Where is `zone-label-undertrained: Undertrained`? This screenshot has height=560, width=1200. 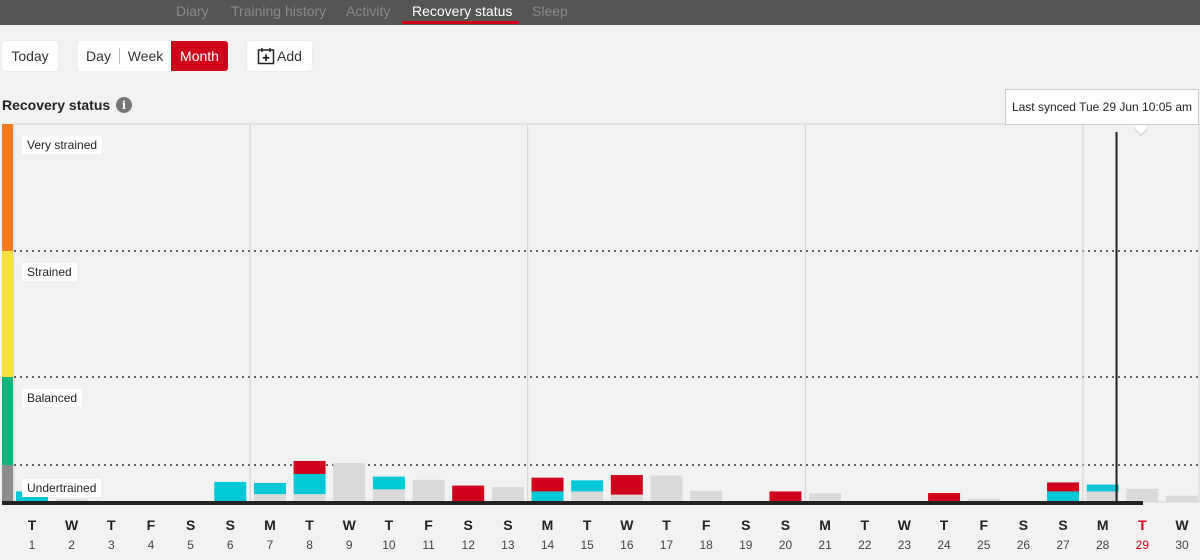
zone-label-undertrained: Undertrained is located at coordinates (62, 488).